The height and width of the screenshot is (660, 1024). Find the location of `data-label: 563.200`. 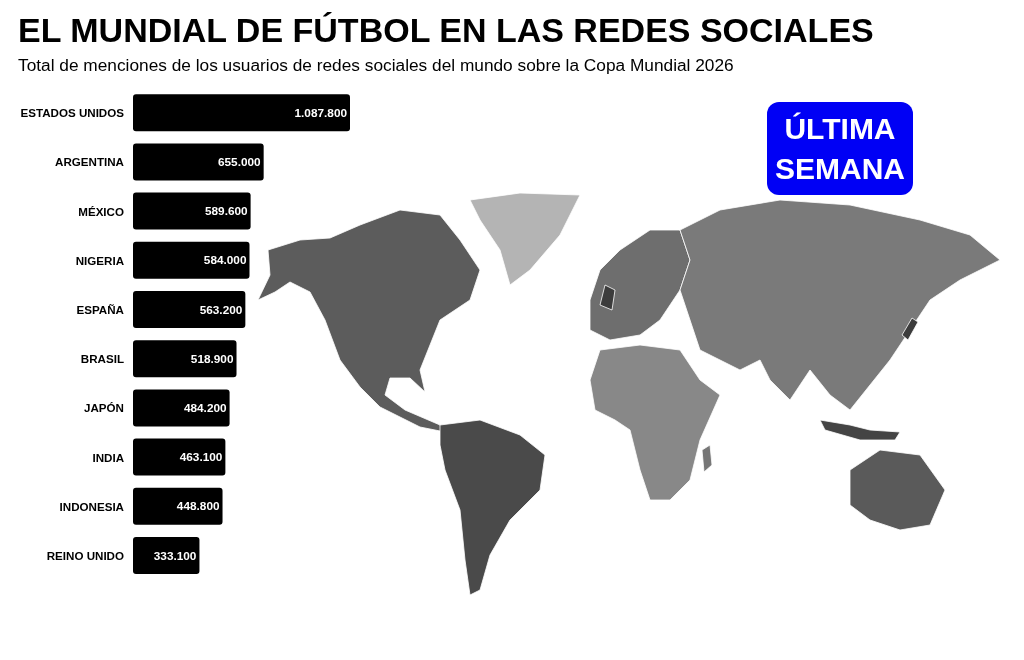

data-label: 563.200 is located at coordinates (221, 309).